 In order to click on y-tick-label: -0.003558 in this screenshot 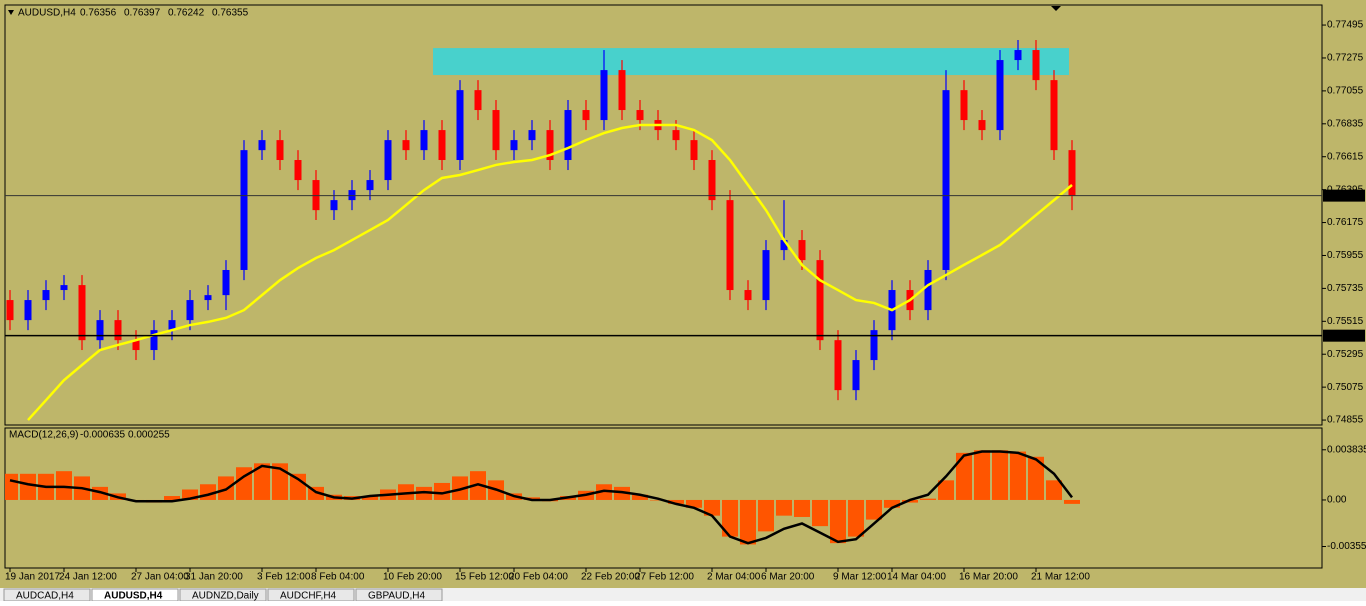, I will do `click(1346, 546)`.